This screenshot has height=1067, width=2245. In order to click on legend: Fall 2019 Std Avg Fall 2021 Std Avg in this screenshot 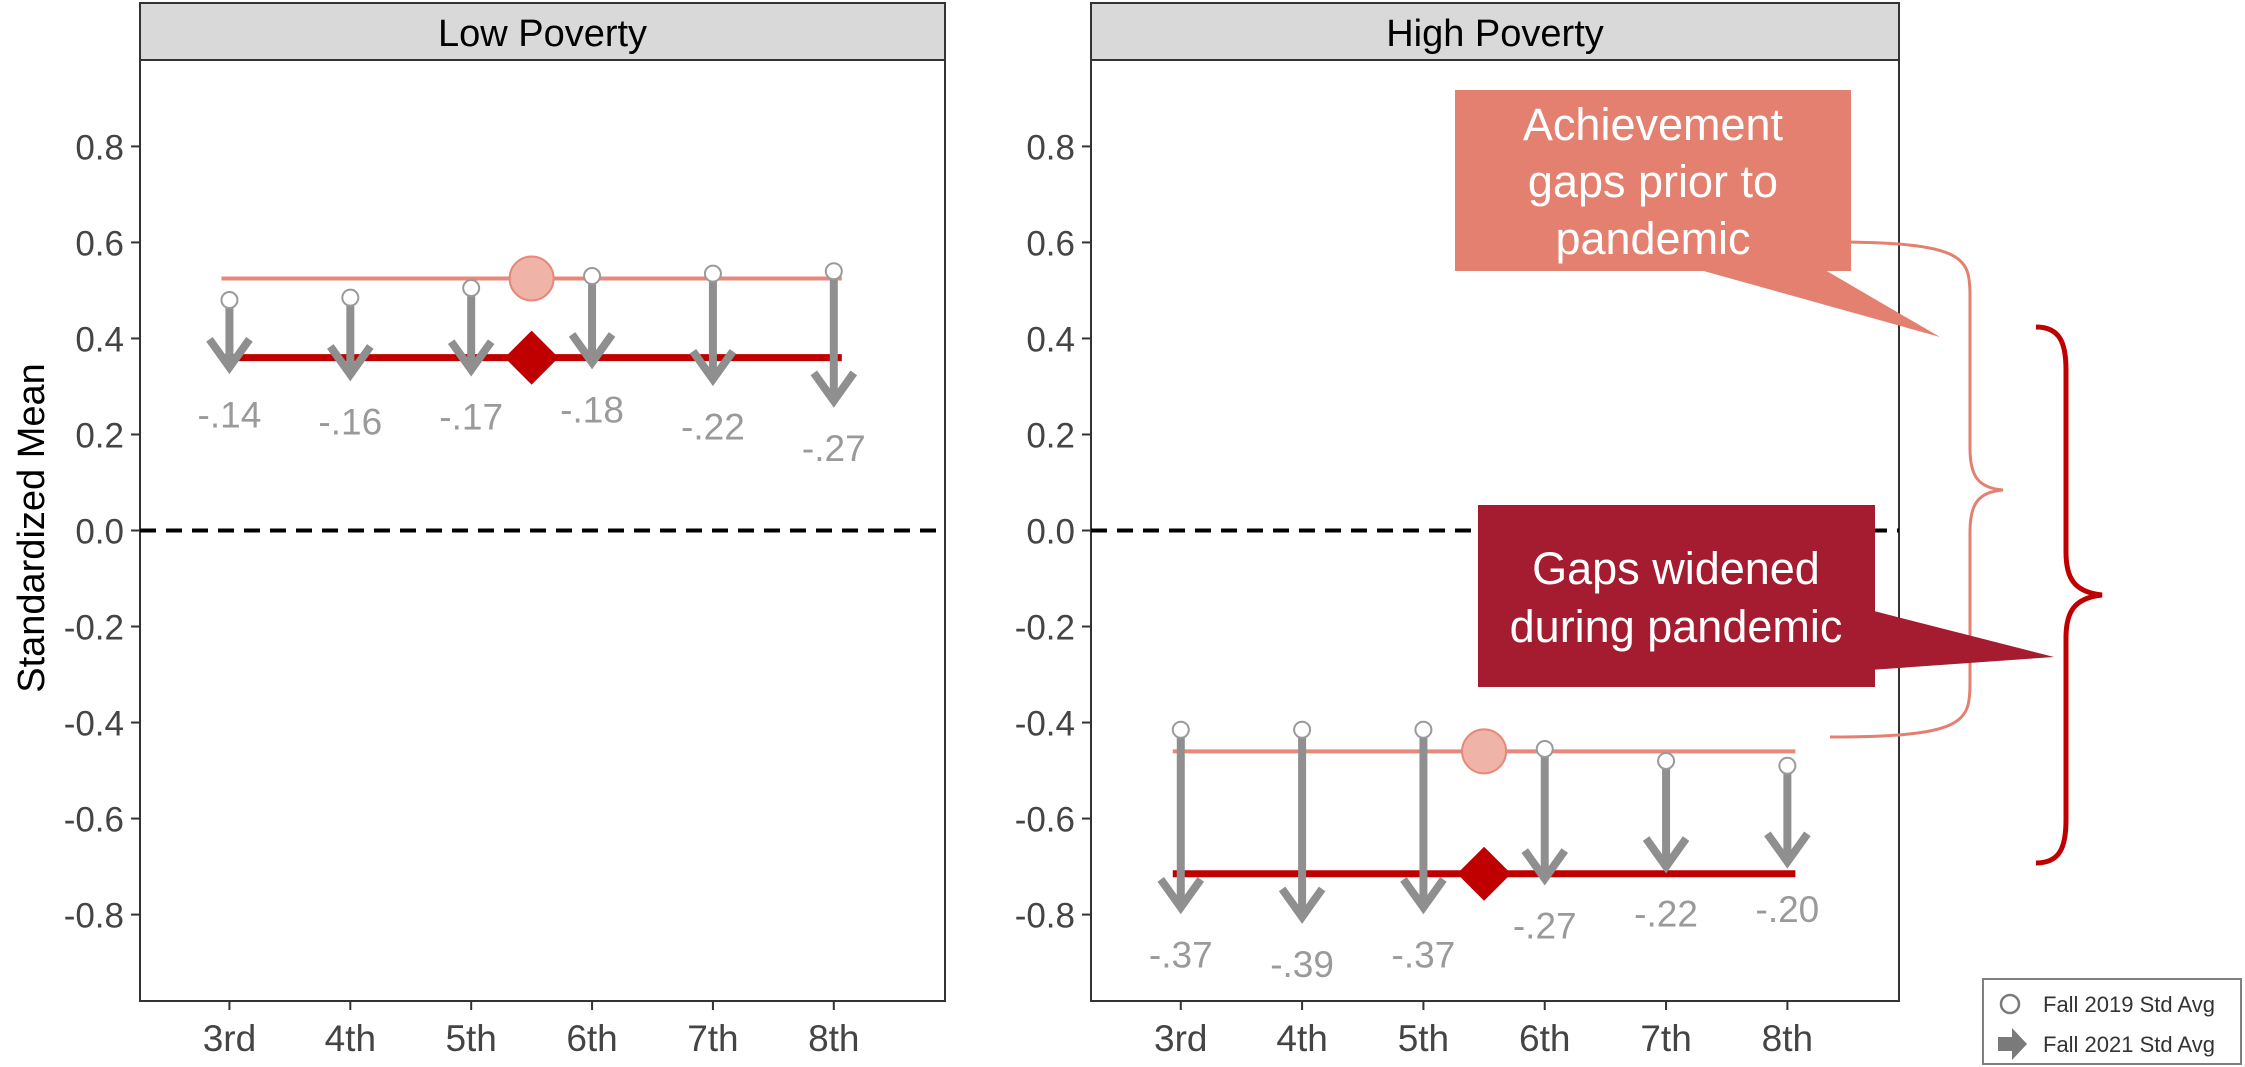, I will do `click(2112, 1021)`.